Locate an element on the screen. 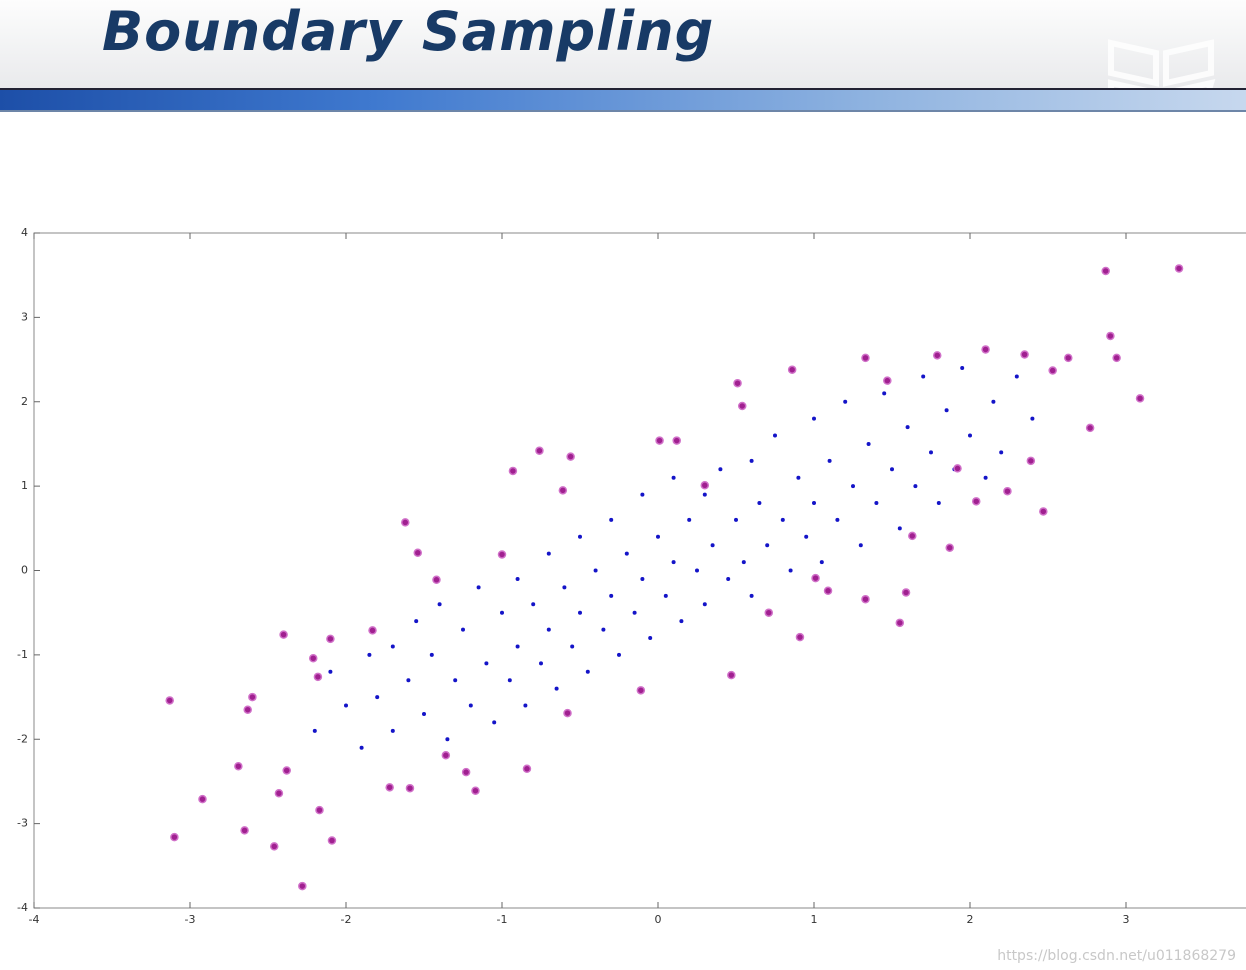 This screenshot has height=970, width=1246. x-tick-label: 0 is located at coordinates (658, 919).